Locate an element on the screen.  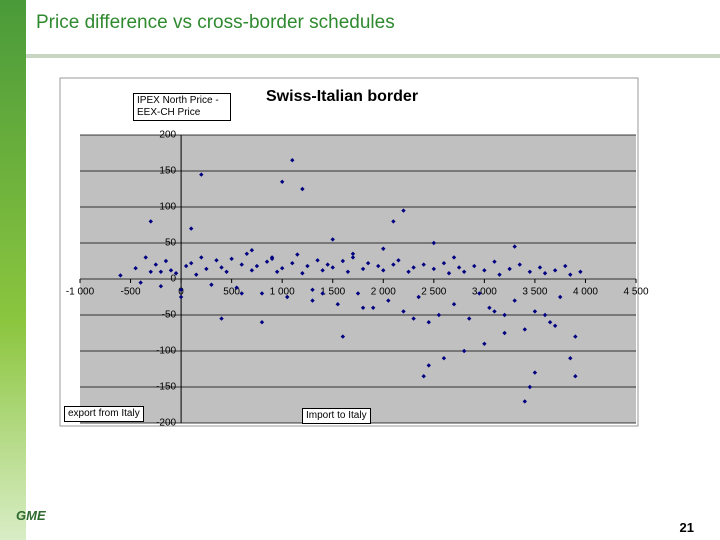
chart-title: Swiss-Italian border is located at coordinates (342, 96).